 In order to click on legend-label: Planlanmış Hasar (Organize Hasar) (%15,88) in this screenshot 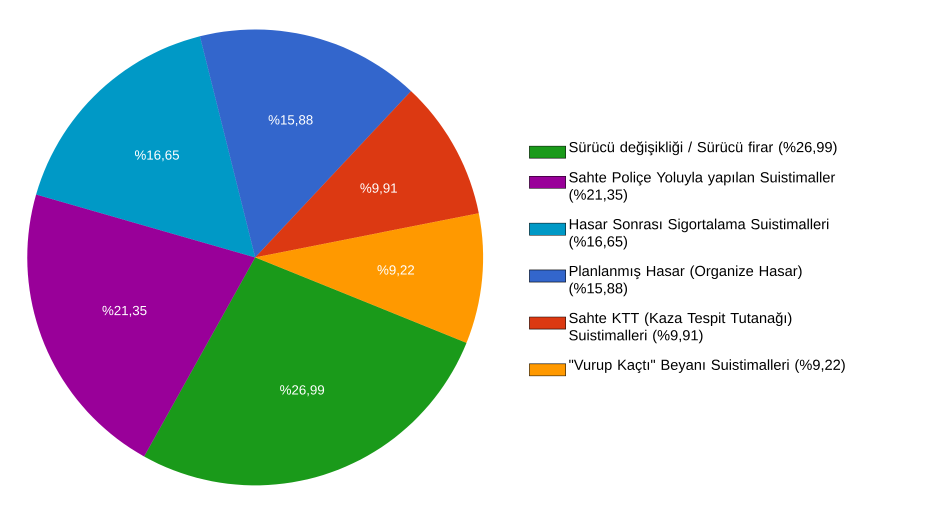, I will do `click(686, 280)`.